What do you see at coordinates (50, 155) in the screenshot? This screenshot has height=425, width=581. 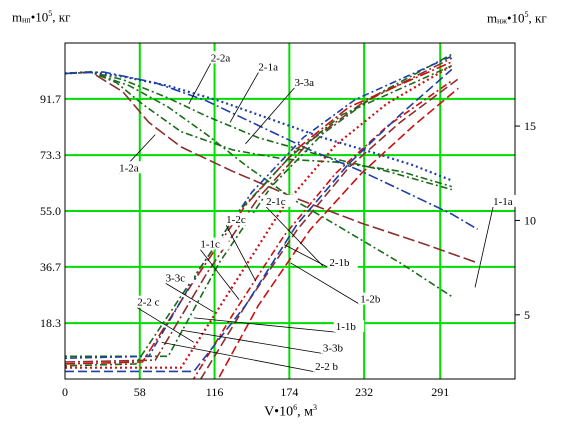 I see `y-left-tick-label: 73.3` at bounding box center [50, 155].